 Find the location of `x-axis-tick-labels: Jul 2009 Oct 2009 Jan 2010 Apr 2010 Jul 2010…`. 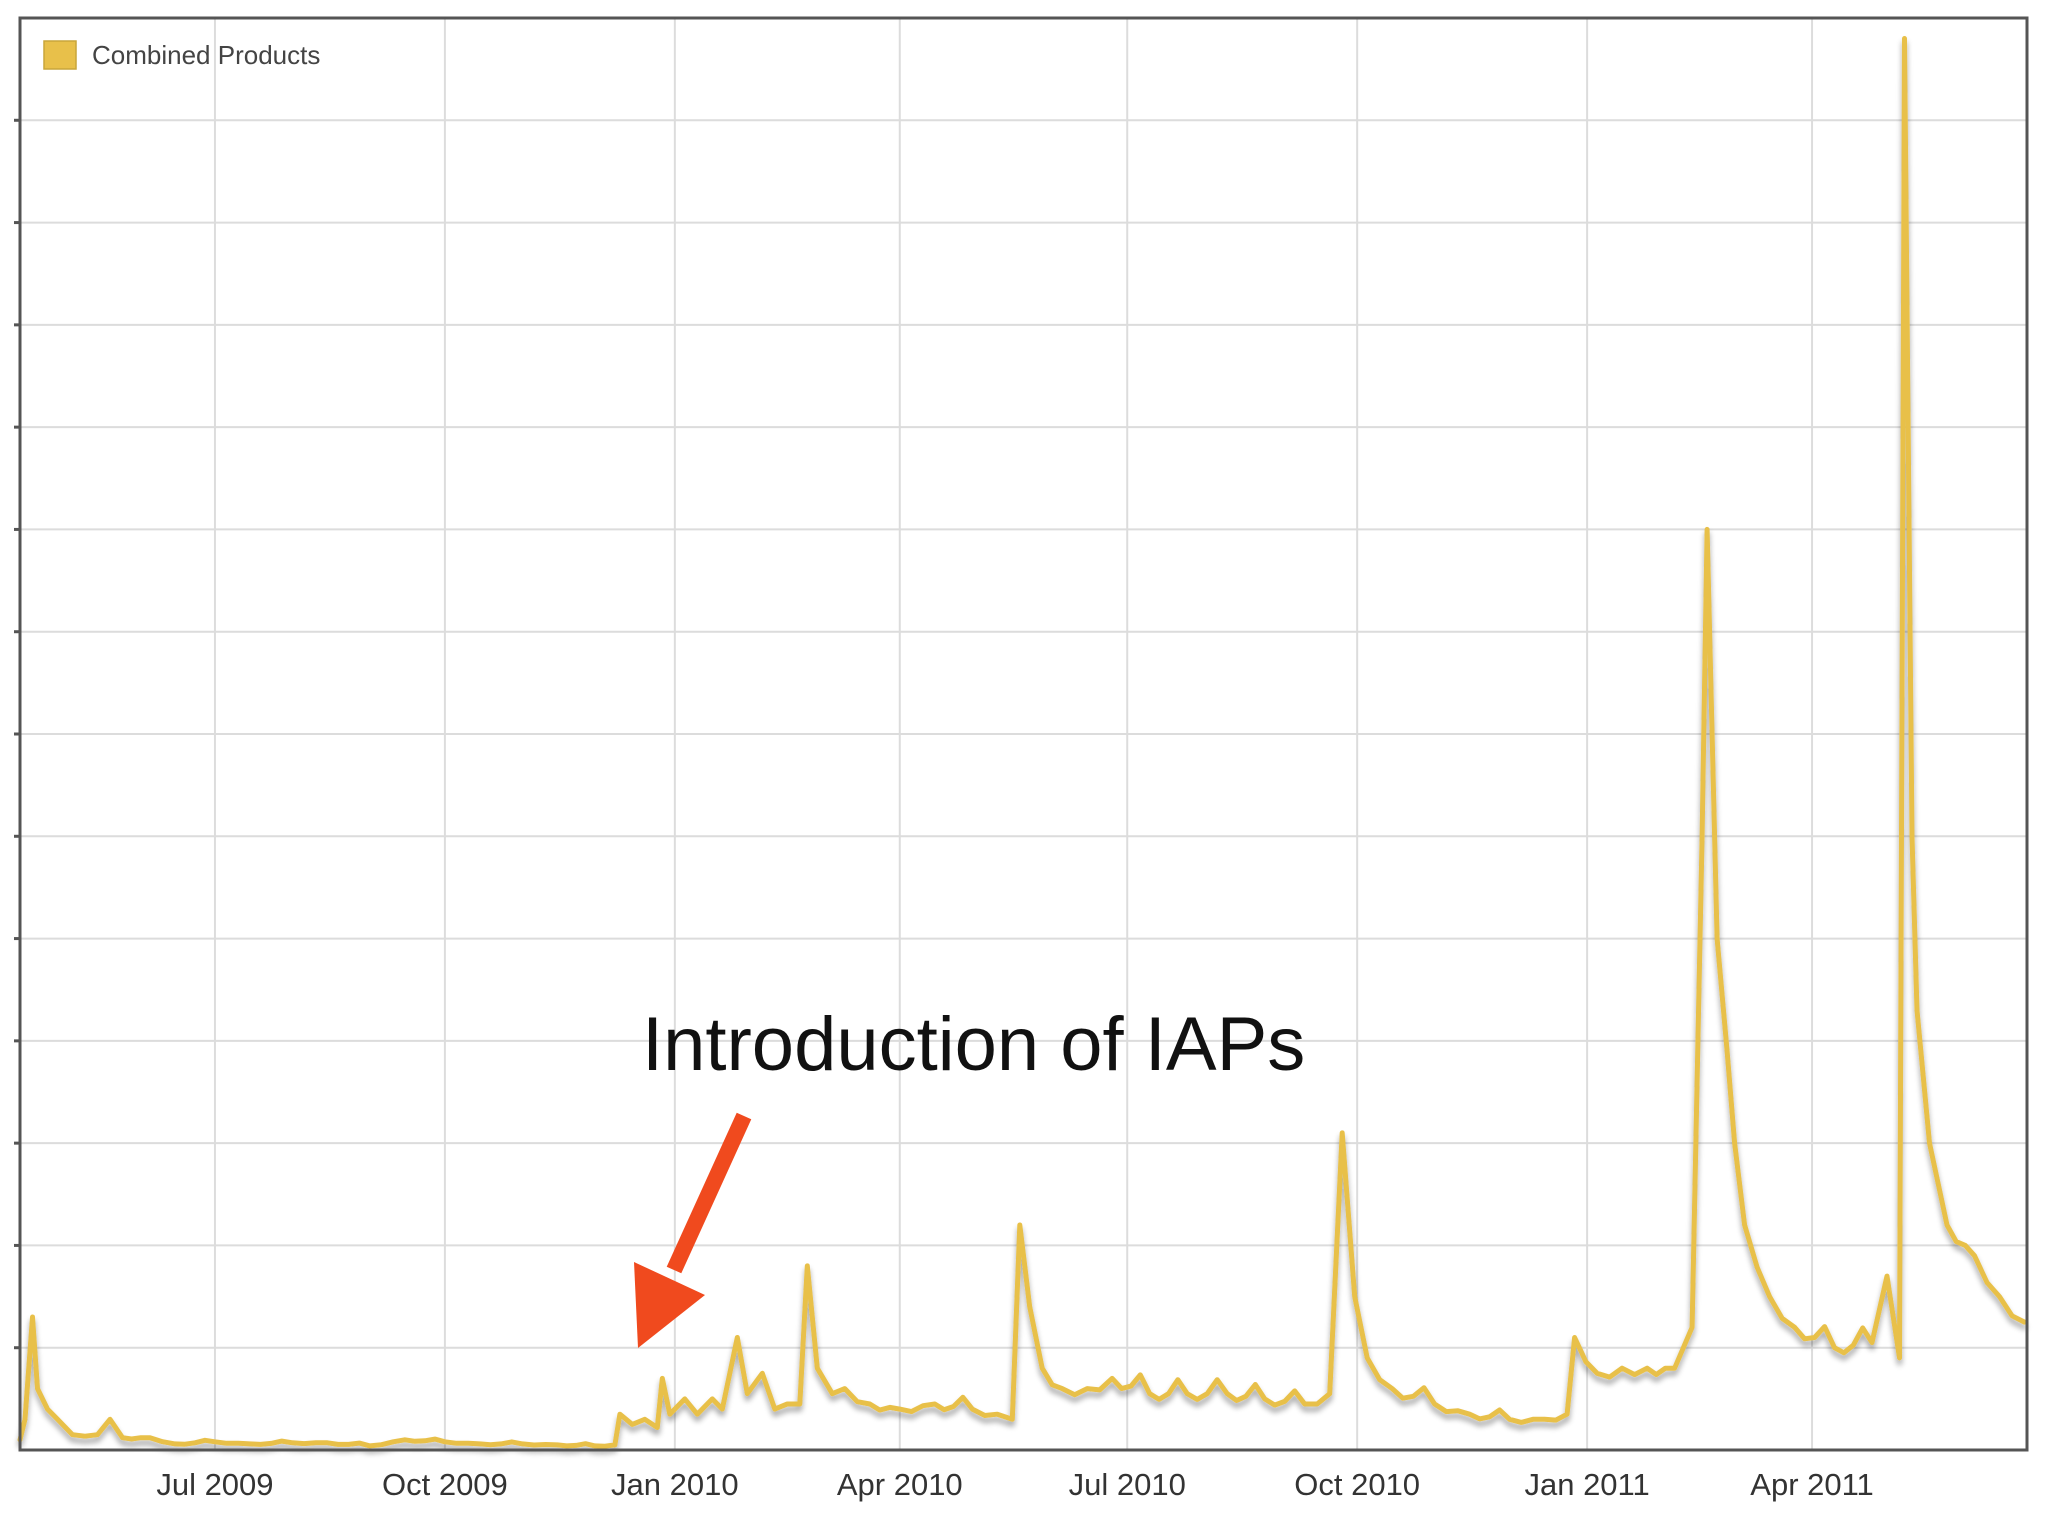

x-axis-tick-labels: Jul 2009 Oct 2009 Jan 2010 Apr 2010 Jul 2010… is located at coordinates (1014, 1484).